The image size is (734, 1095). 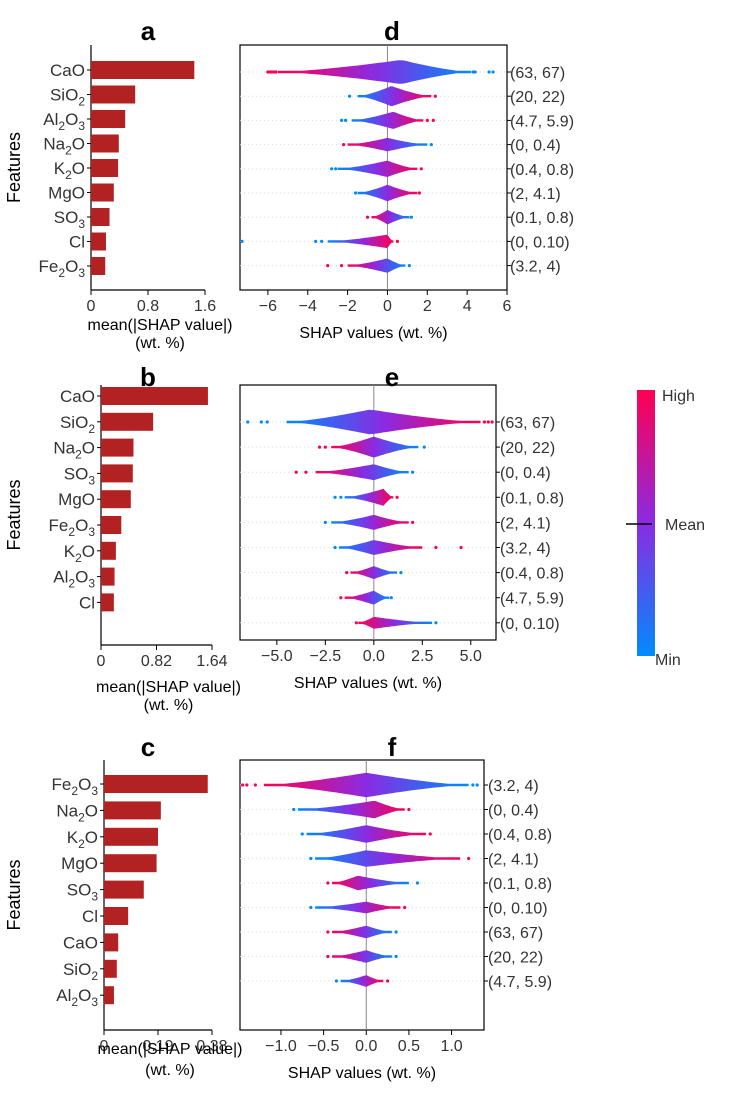 What do you see at coordinates (148, 747) in the screenshot?
I see `panel-label-c: c` at bounding box center [148, 747].